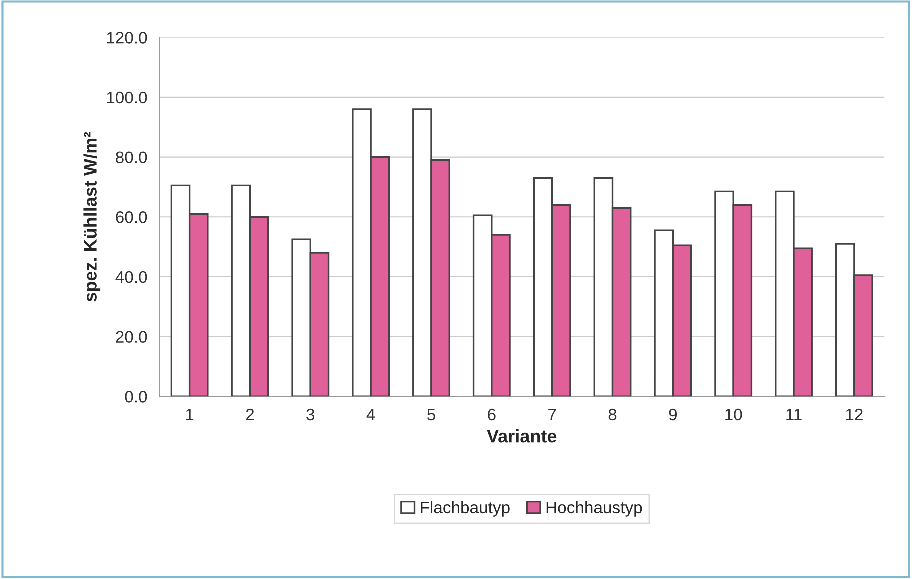 Image resolution: width=912 pixels, height=579 pixels. What do you see at coordinates (854, 414) in the screenshot?
I see `x-tick-label: 12` at bounding box center [854, 414].